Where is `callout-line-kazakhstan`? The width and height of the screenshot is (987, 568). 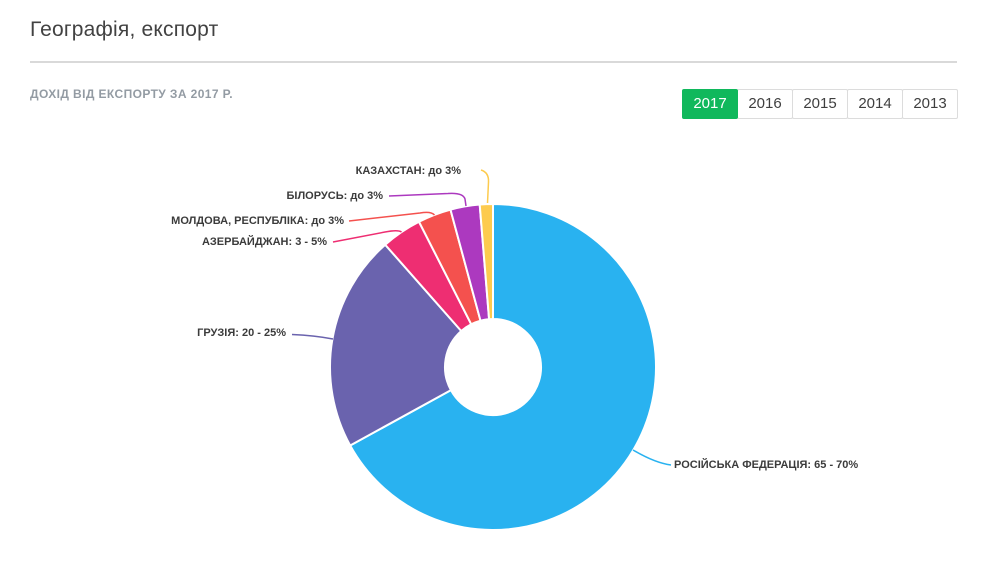
callout-line-kazakhstan is located at coordinates (485, 186).